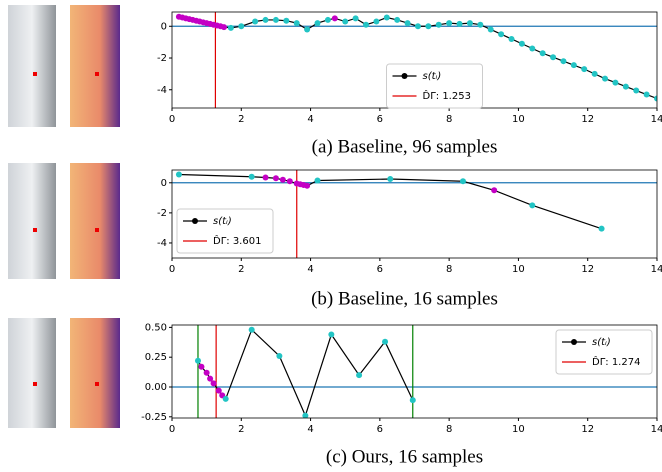 The height and width of the screenshot is (472, 662). What do you see at coordinates (616, 361) in the screenshot?
I see `legend-label: D̂Γ: 1.274` at bounding box center [616, 361].